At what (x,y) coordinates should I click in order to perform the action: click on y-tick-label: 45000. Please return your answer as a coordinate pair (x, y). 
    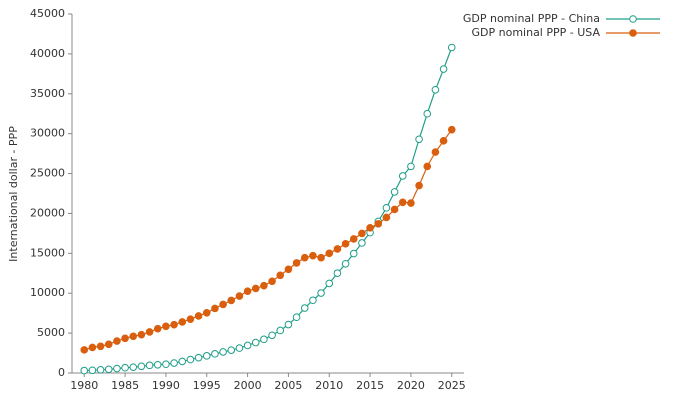
    Looking at the image, I should click on (47, 13).